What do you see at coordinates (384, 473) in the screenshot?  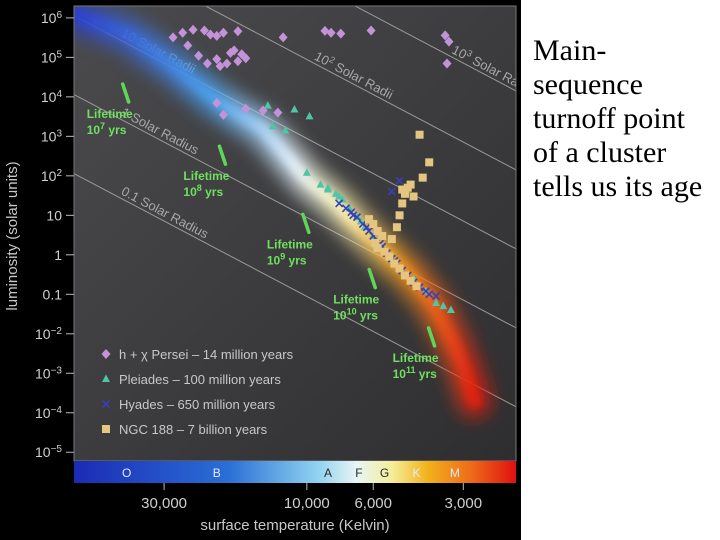 I see `spectral-class-label: G` at bounding box center [384, 473].